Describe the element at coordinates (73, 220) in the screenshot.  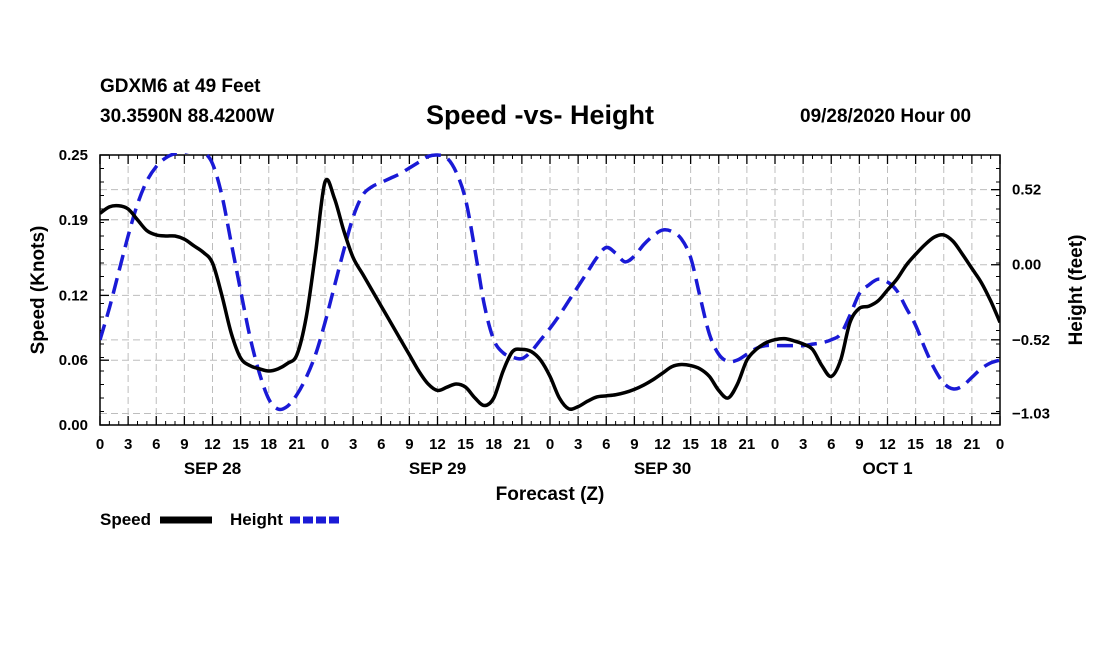
I see `y-tick-label: 0.19` at that location.